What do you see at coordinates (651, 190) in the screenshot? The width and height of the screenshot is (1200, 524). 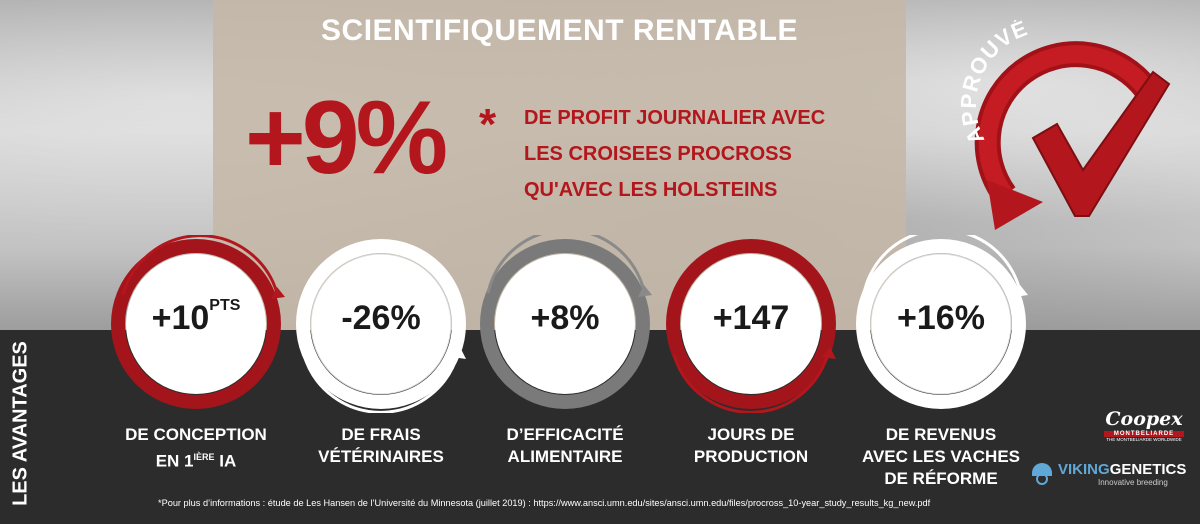 I see `headline-line: QU'AVEC LES HOLSTEINS` at bounding box center [651, 190].